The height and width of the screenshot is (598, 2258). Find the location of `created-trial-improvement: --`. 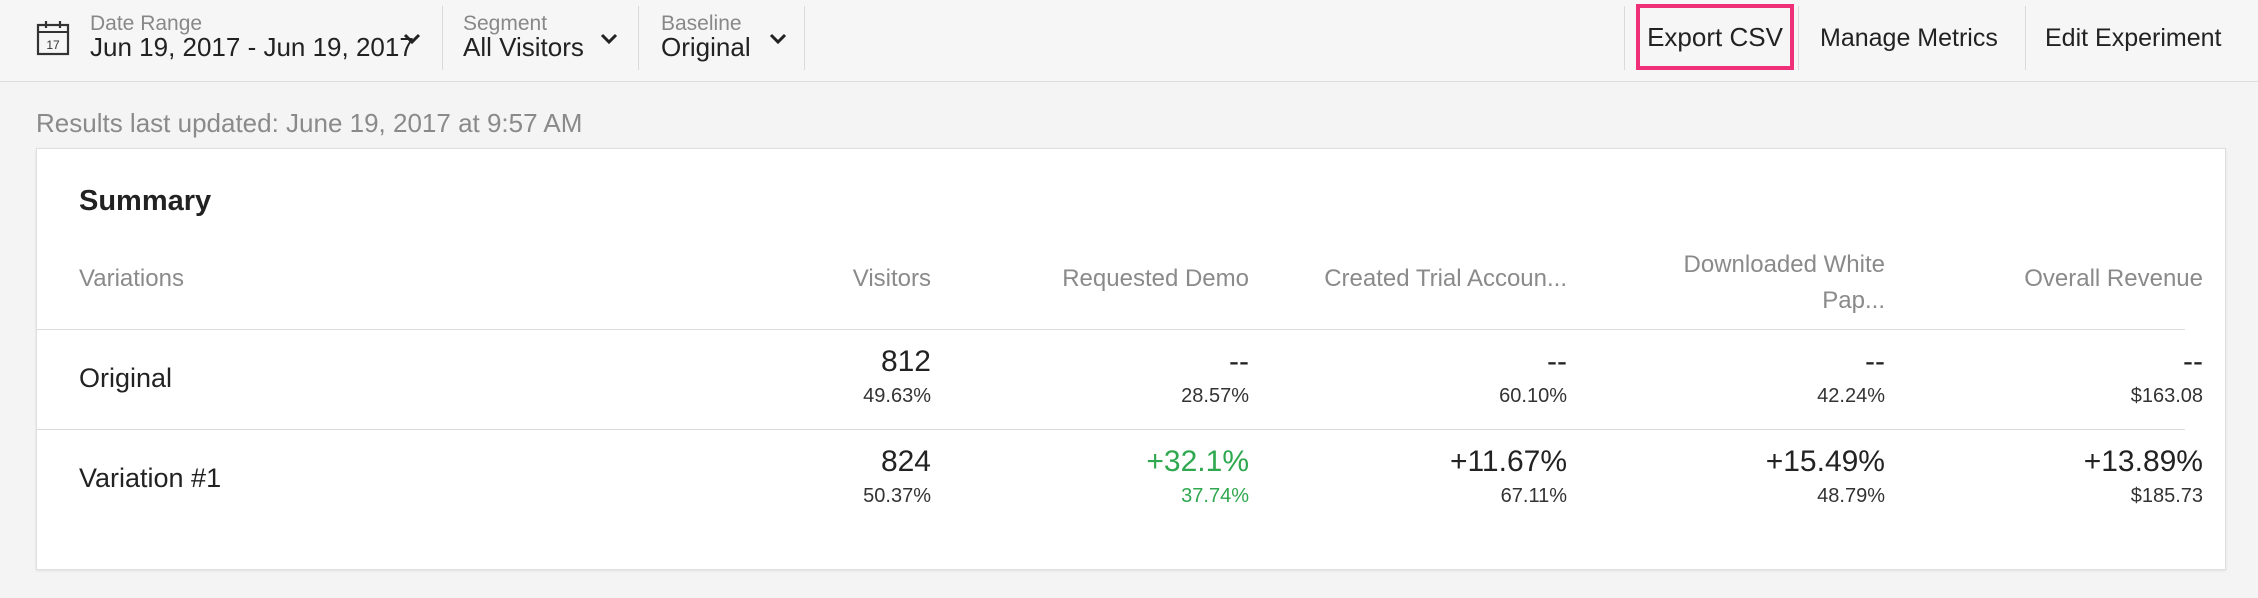

created-trial-improvement: -- is located at coordinates (1557, 361).